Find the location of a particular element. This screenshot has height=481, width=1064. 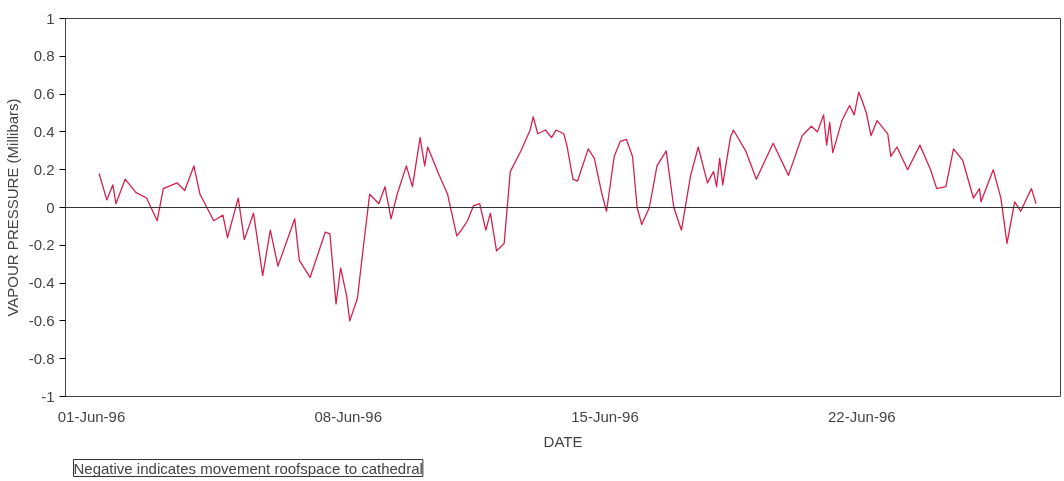

y-tick-label: 0.2 is located at coordinates (44, 169).